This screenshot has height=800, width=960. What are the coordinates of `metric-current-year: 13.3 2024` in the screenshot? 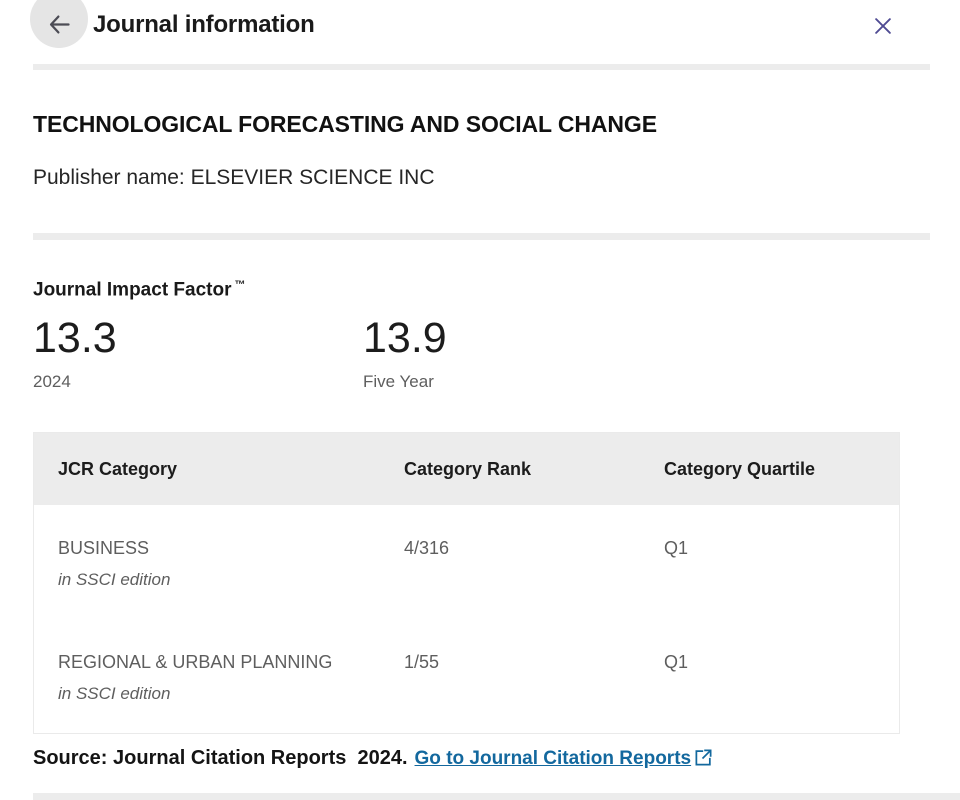 It's located at (198, 353).